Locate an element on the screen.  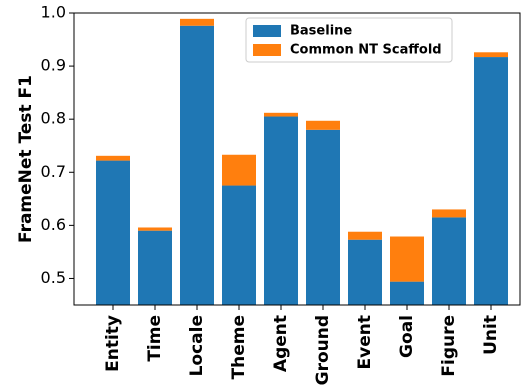
x-tick-label: Locale is located at coordinates (197, 345).